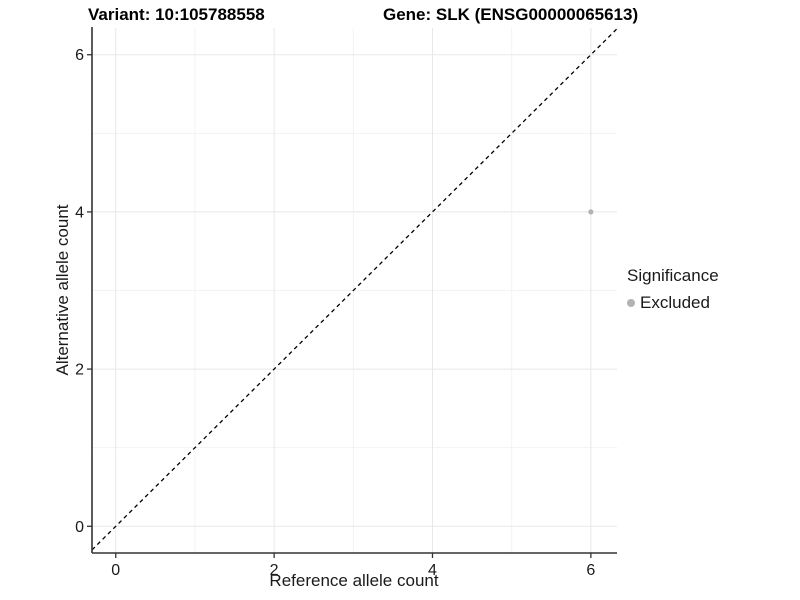 The width and height of the screenshot is (800, 600). I want to click on legend-entry-excluded: Excluded, so click(673, 303).